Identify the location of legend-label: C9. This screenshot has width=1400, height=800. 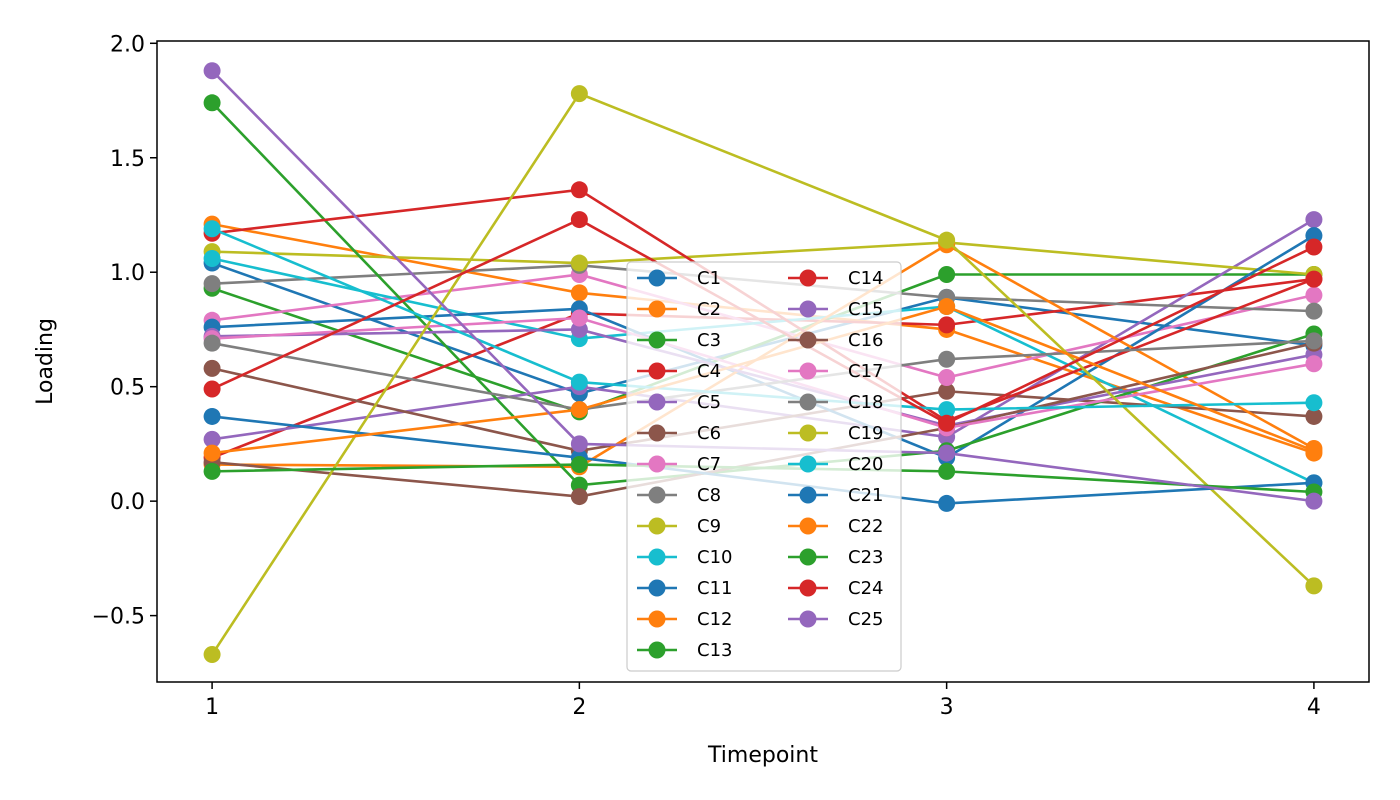
(709, 526).